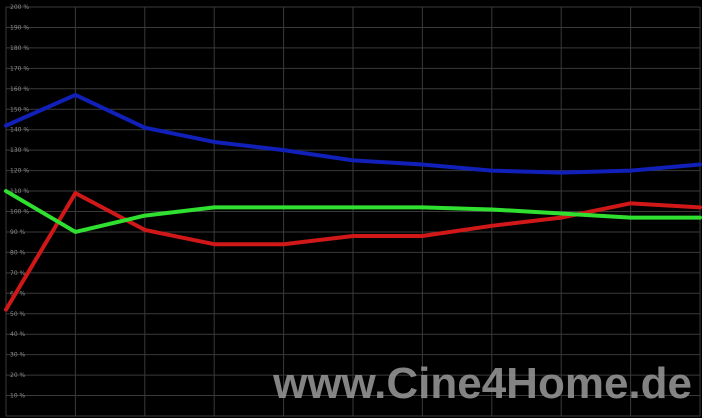 The image size is (702, 418). What do you see at coordinates (19, 68) in the screenshot?
I see `y-tick-label: 170 %` at bounding box center [19, 68].